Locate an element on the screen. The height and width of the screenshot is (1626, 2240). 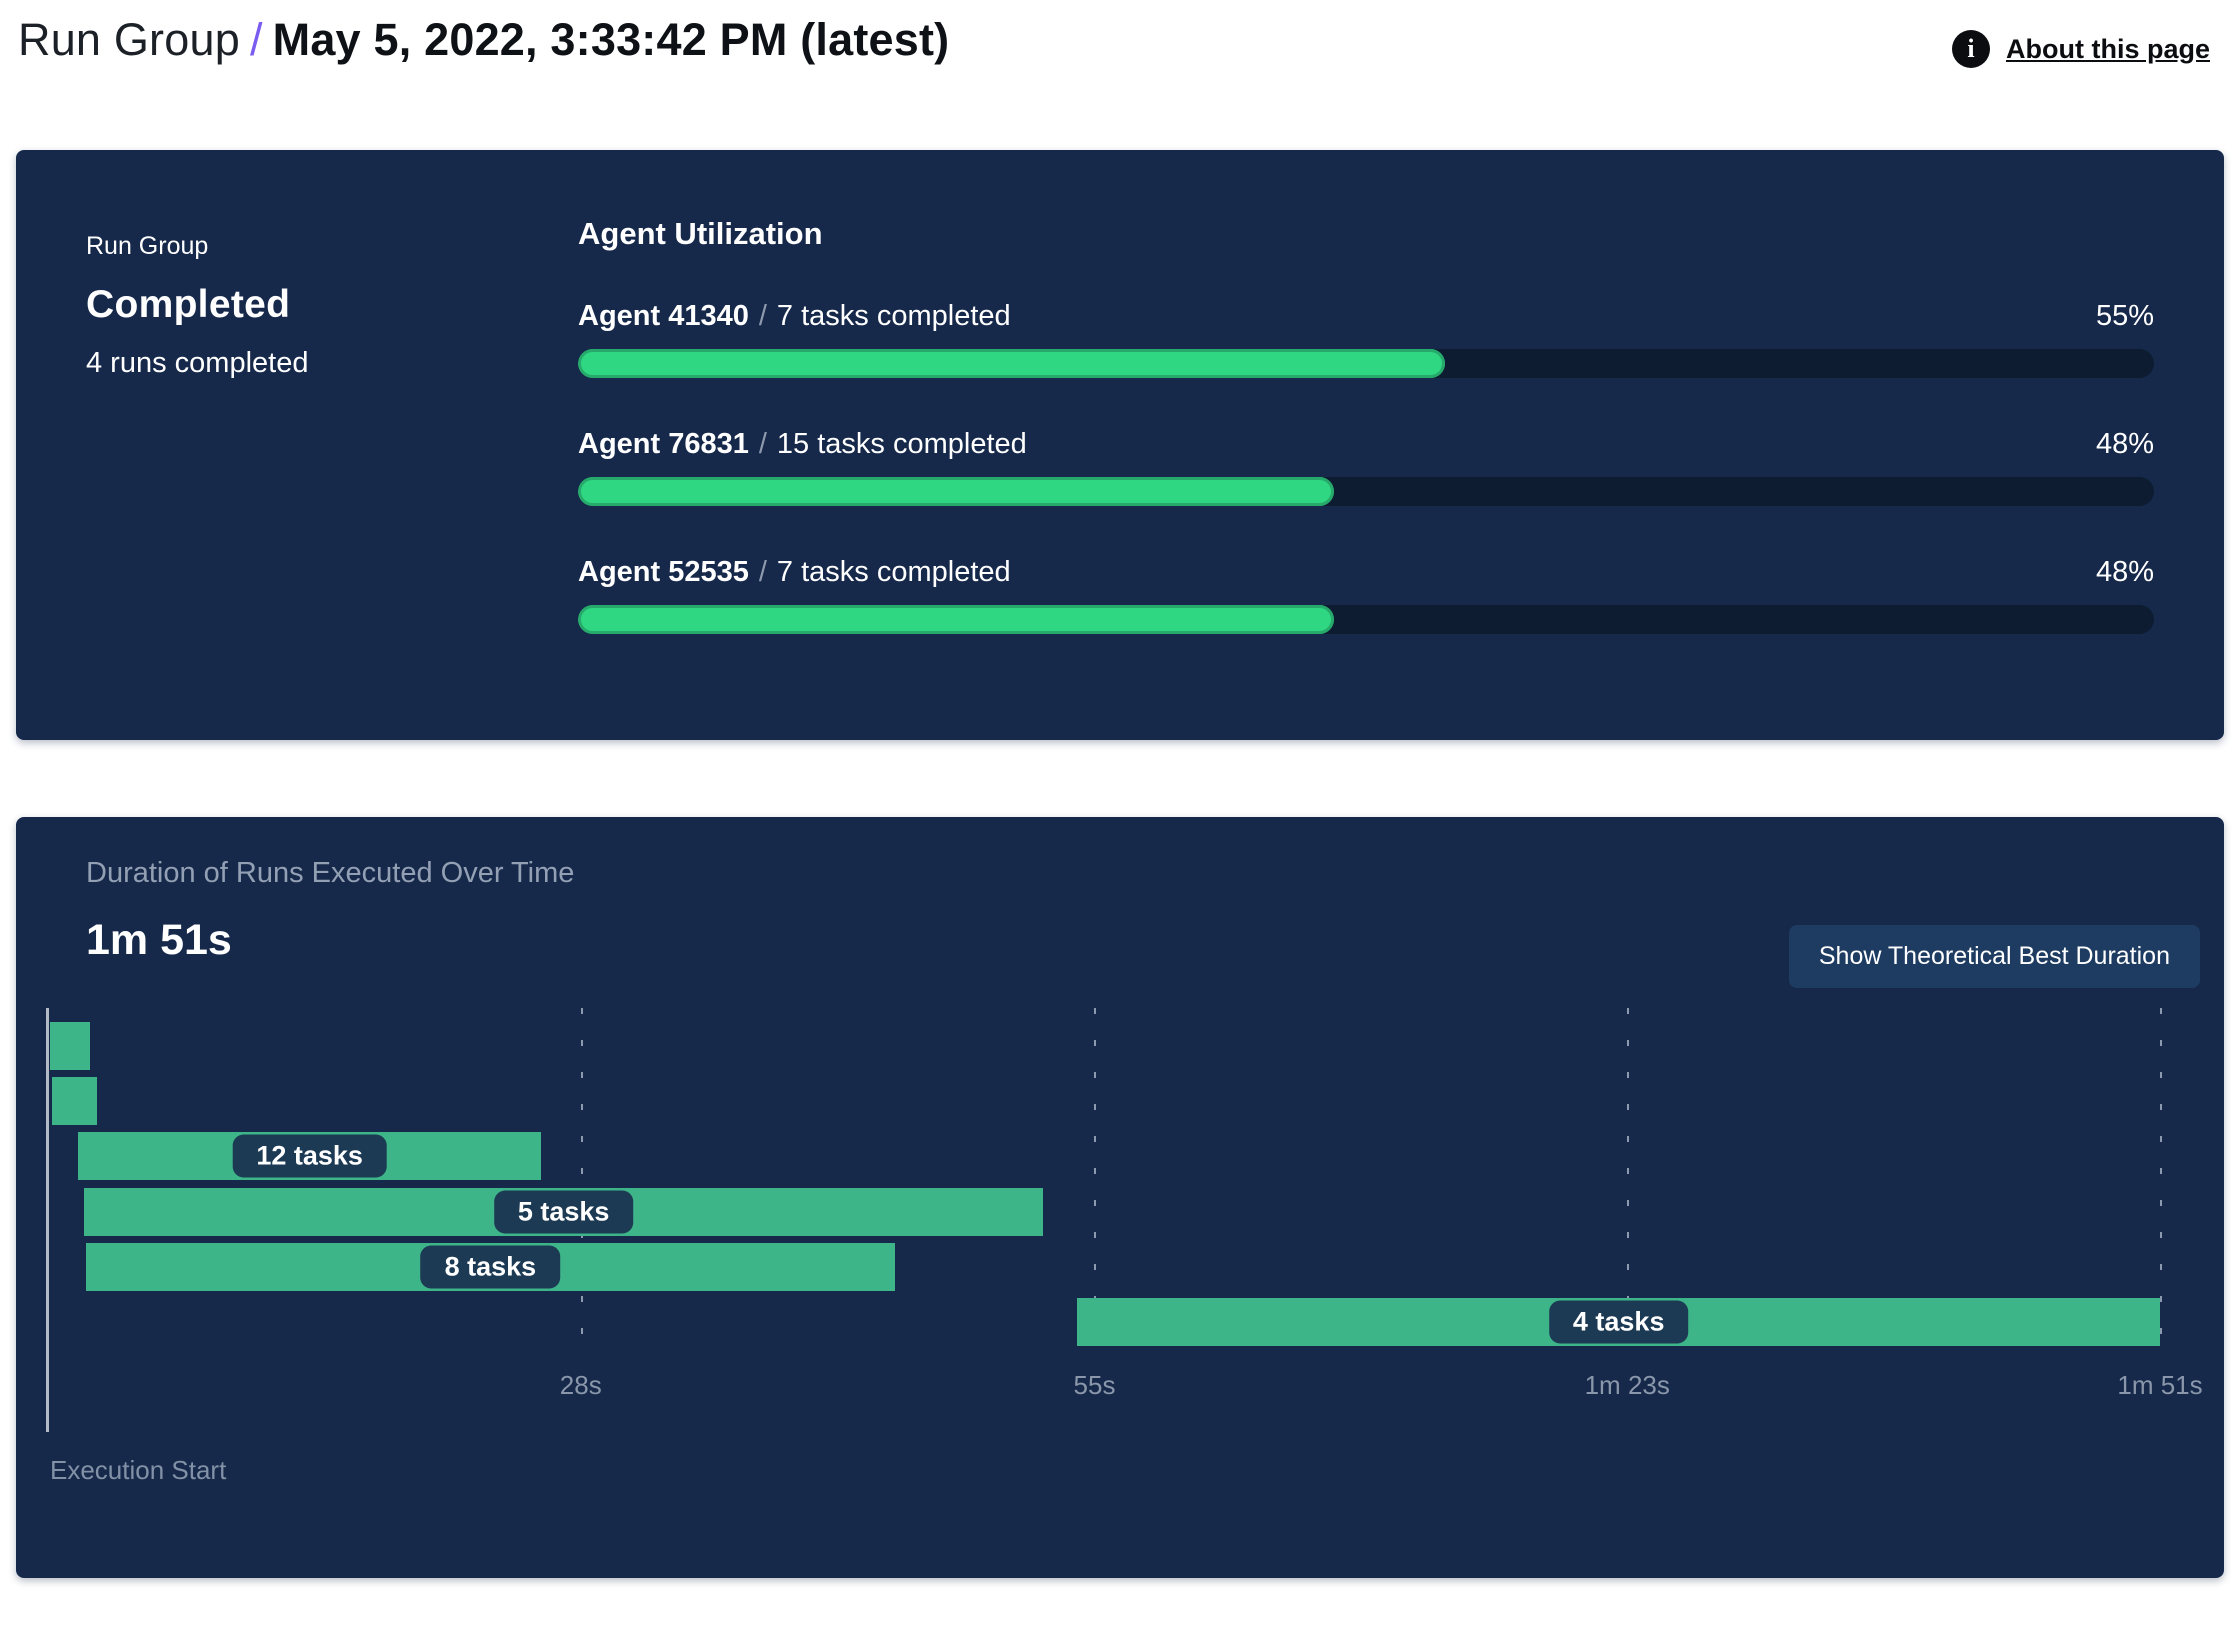
about-this-page-label: About this page is located at coordinates (2108, 48).